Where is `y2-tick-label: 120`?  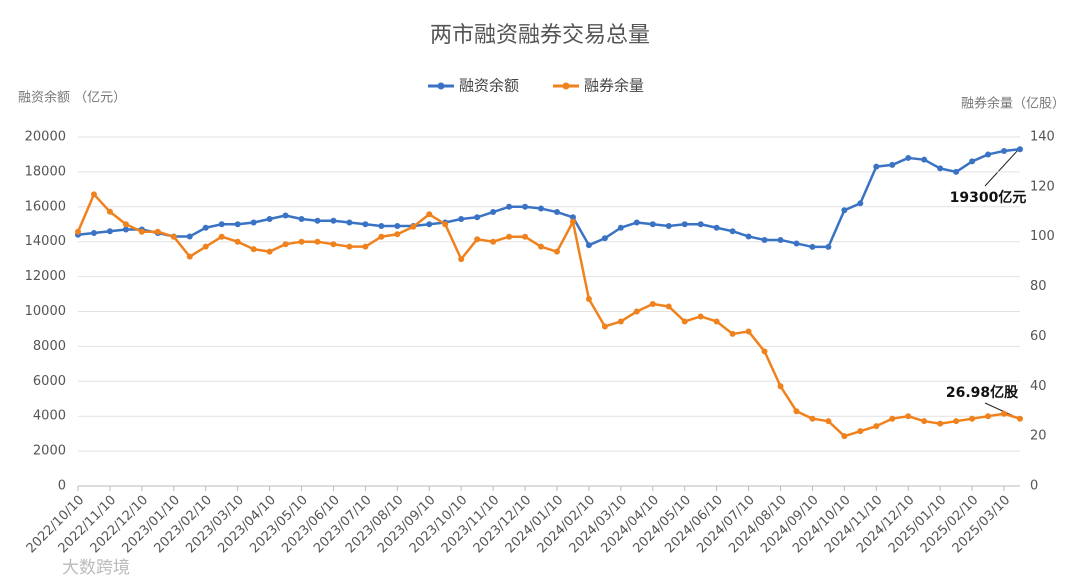
y2-tick-label: 120 is located at coordinates (1042, 186).